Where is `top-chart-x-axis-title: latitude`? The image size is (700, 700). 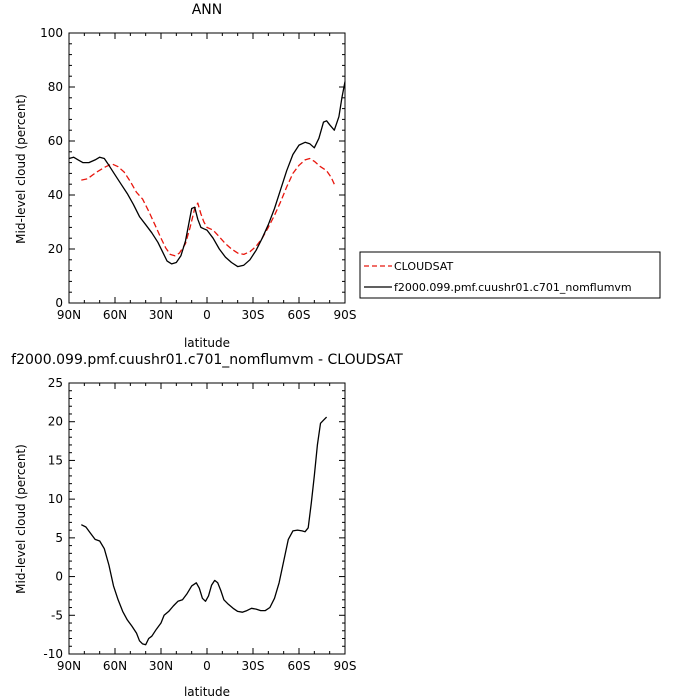 top-chart-x-axis-title: latitude is located at coordinates (207, 343).